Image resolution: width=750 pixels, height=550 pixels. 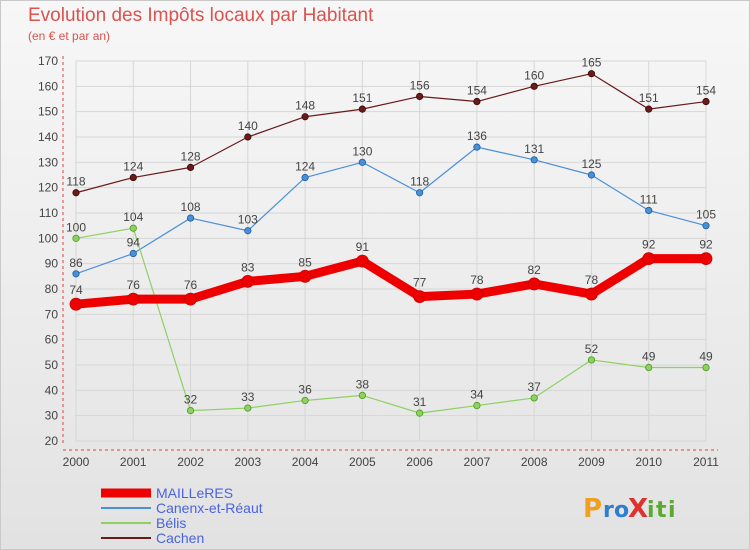 What do you see at coordinates (305, 106) in the screenshot?
I see `data-label: 148` at bounding box center [305, 106].